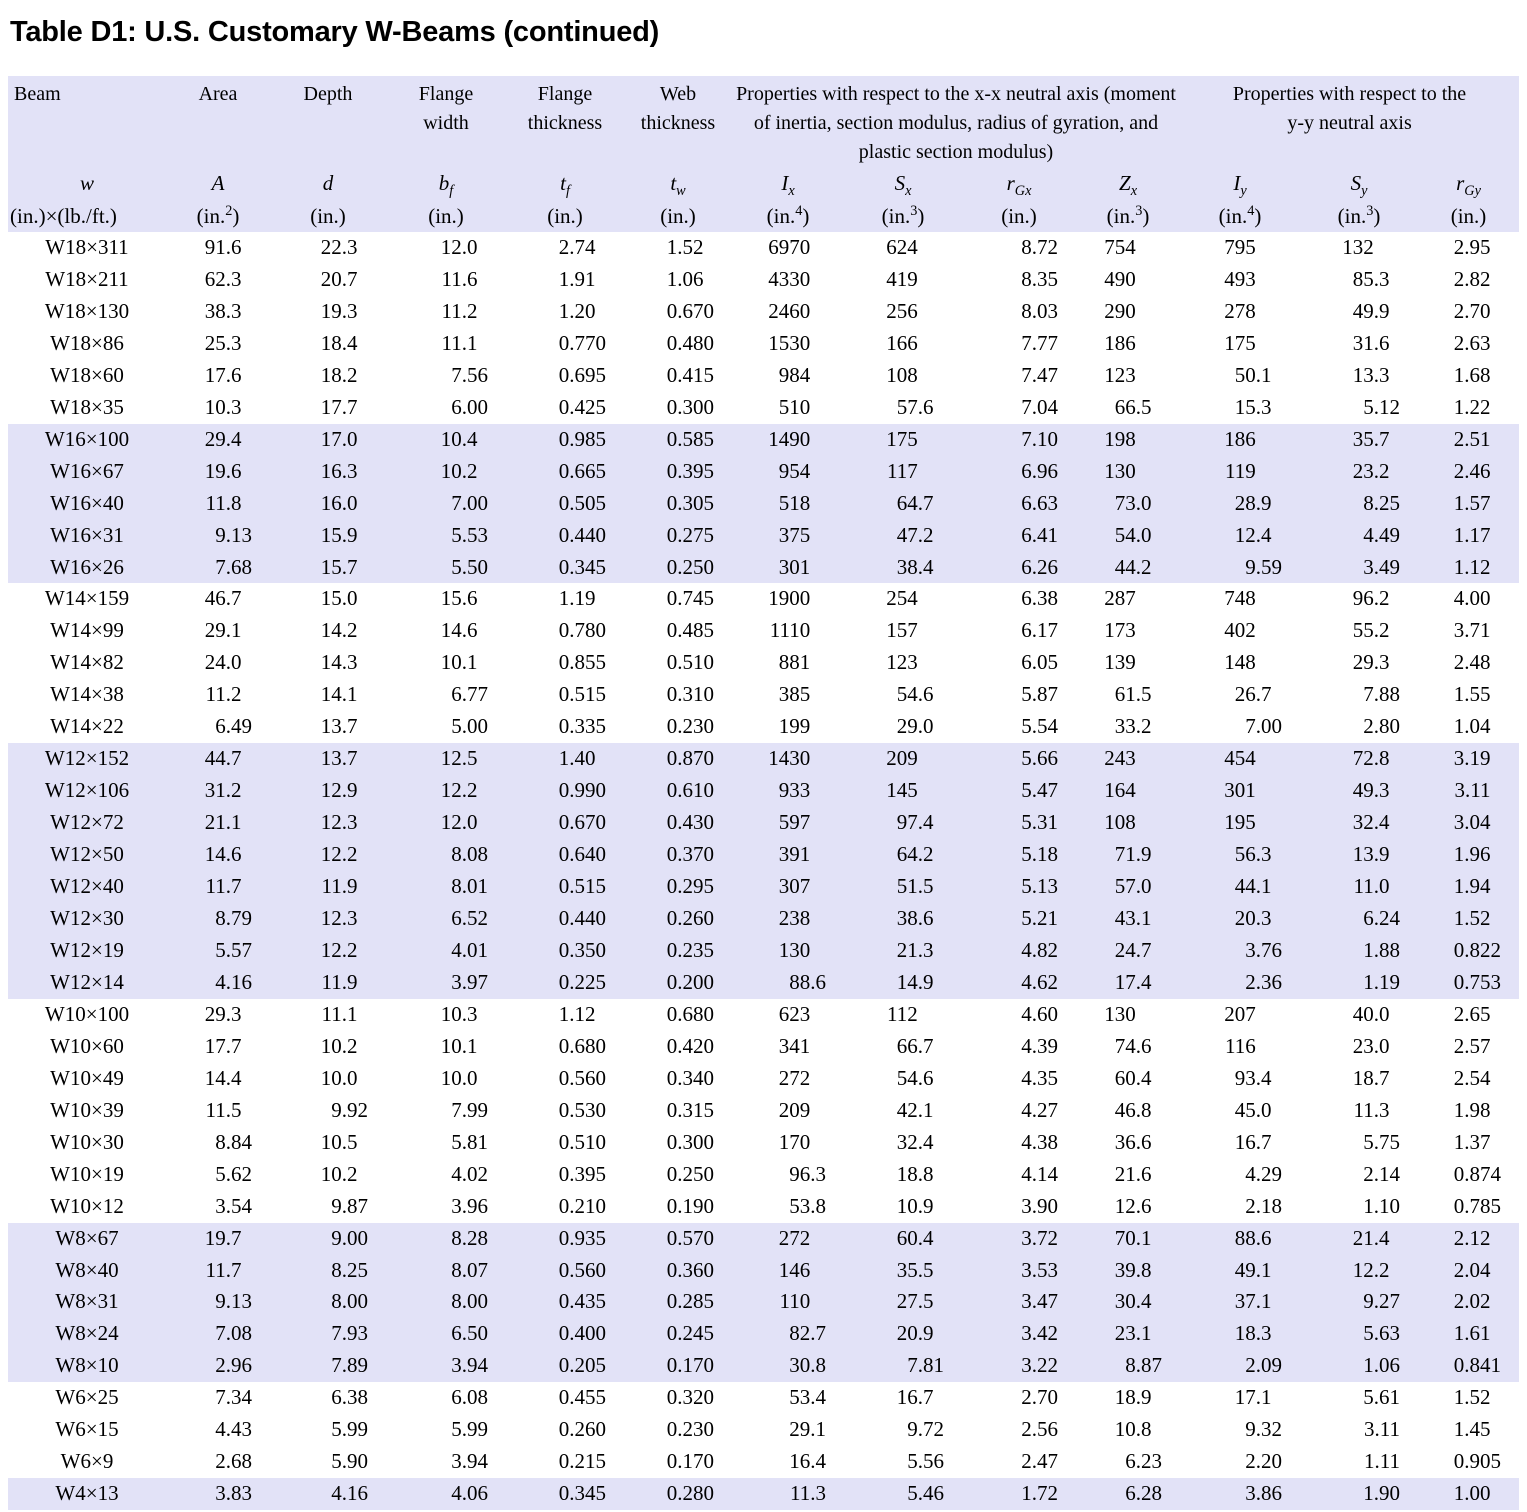  What do you see at coordinates (565, 185) in the screenshot?
I see `symbol-header: tf` at bounding box center [565, 185].